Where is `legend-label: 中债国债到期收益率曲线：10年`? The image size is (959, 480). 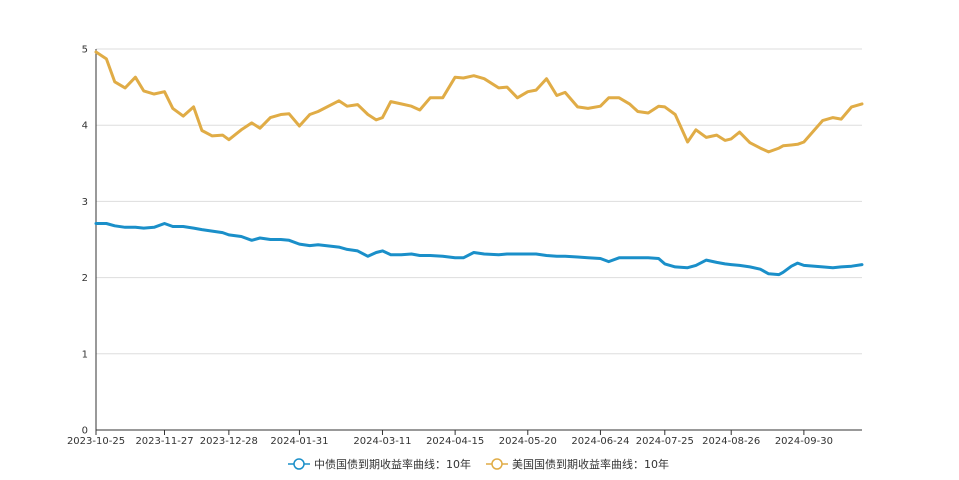 legend-label: 中债国债到期收益率曲线：10年 is located at coordinates (392, 464).